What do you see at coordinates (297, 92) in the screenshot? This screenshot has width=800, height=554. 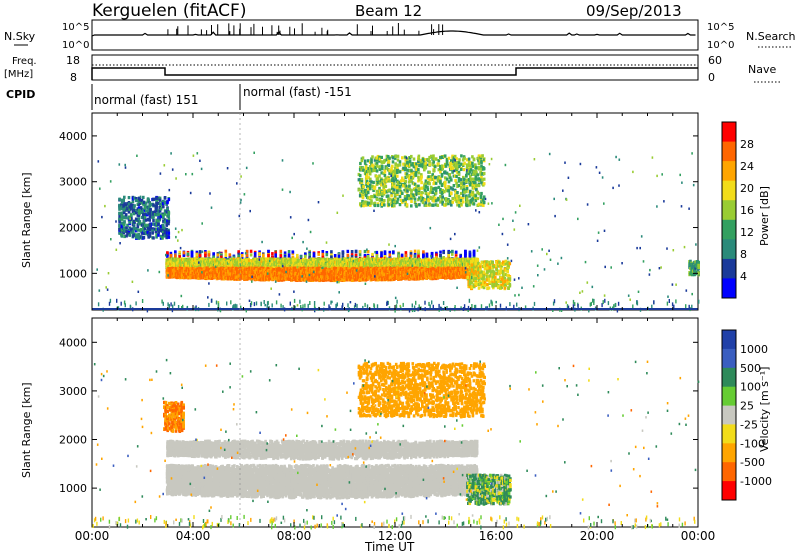 I see `cpid-segment-2: normal (fast) -151` at bounding box center [297, 92].